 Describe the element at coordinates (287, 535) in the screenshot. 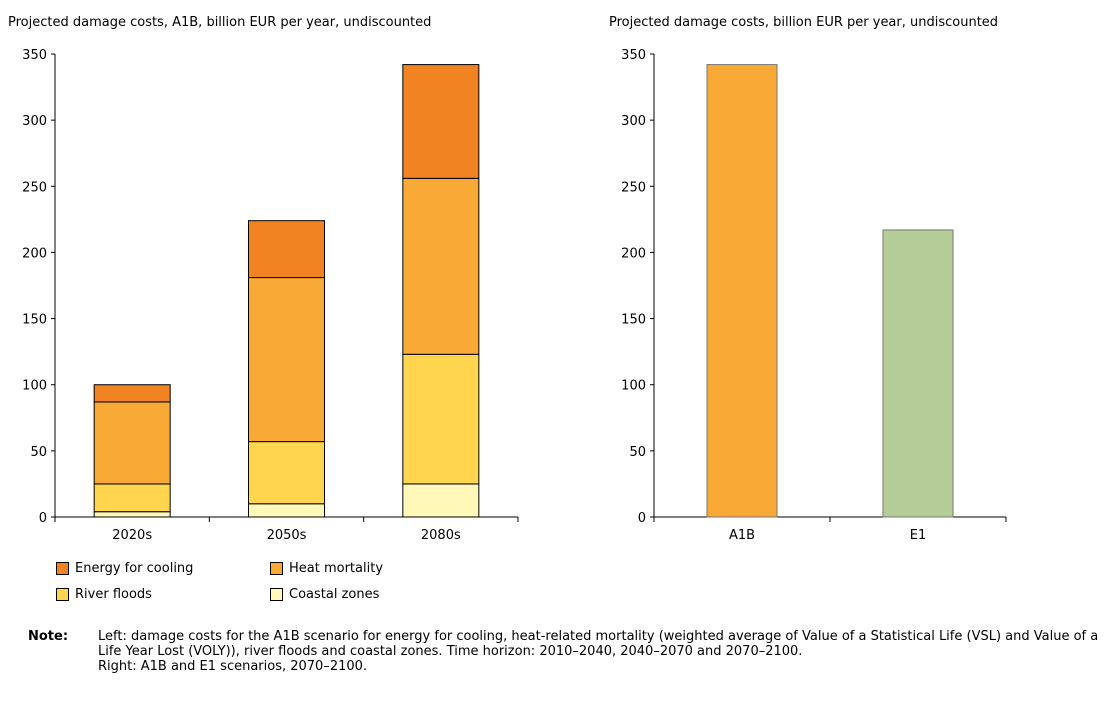

I see `left-x-tick-label-2050s: 2050s` at that location.